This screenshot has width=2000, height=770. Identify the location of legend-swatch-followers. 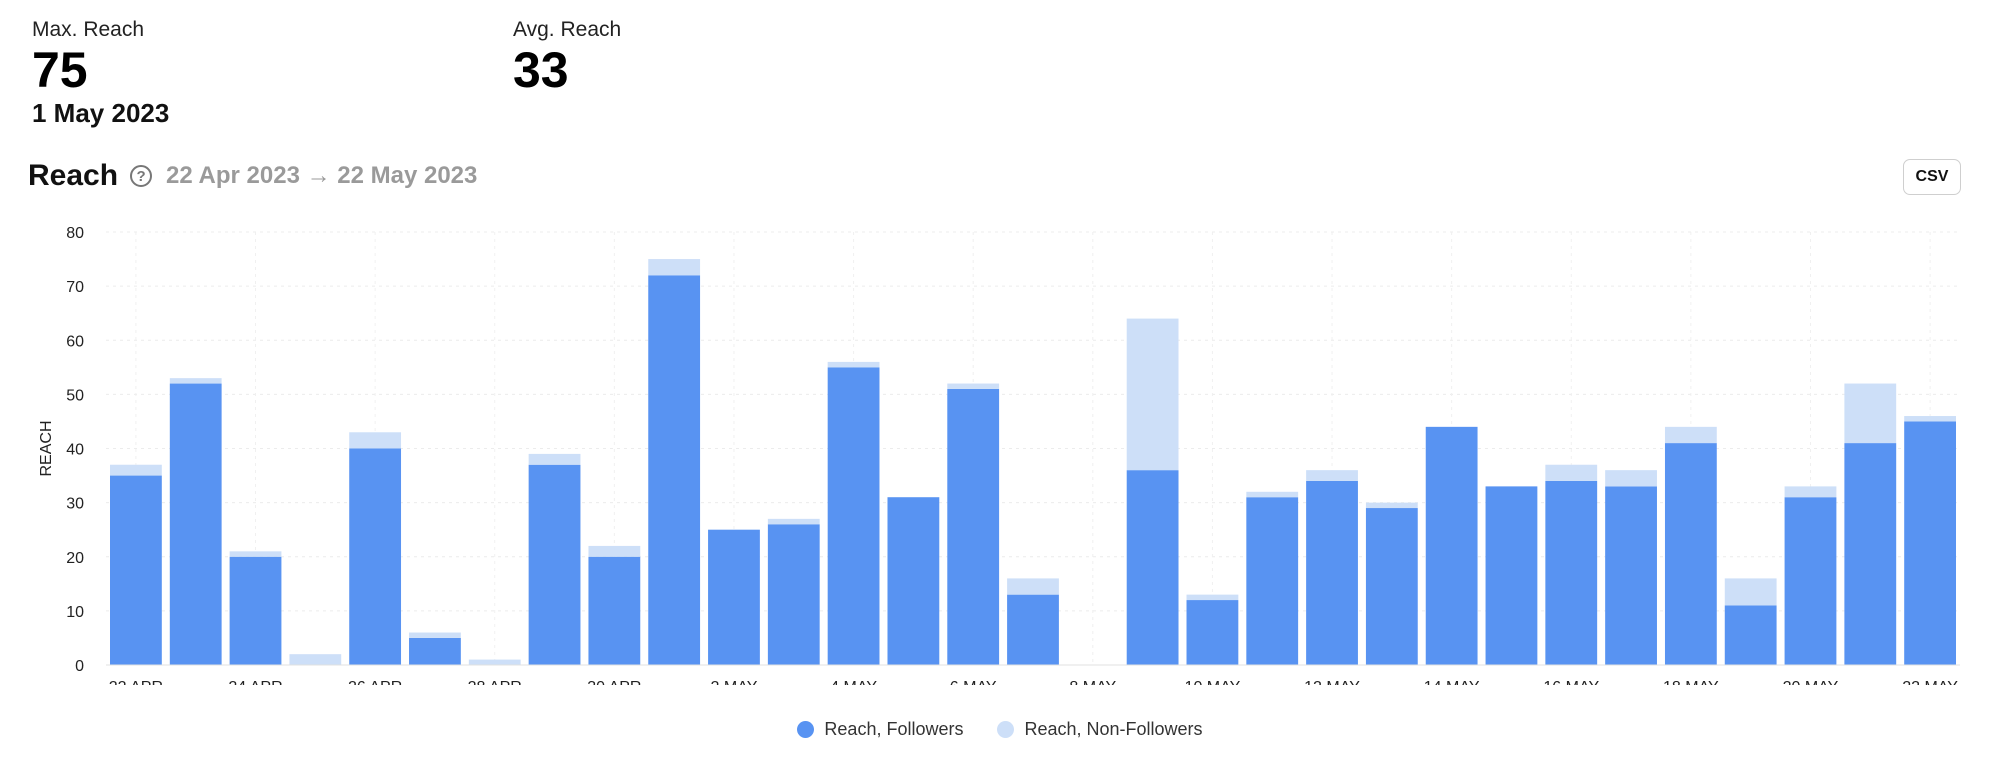
(806, 729).